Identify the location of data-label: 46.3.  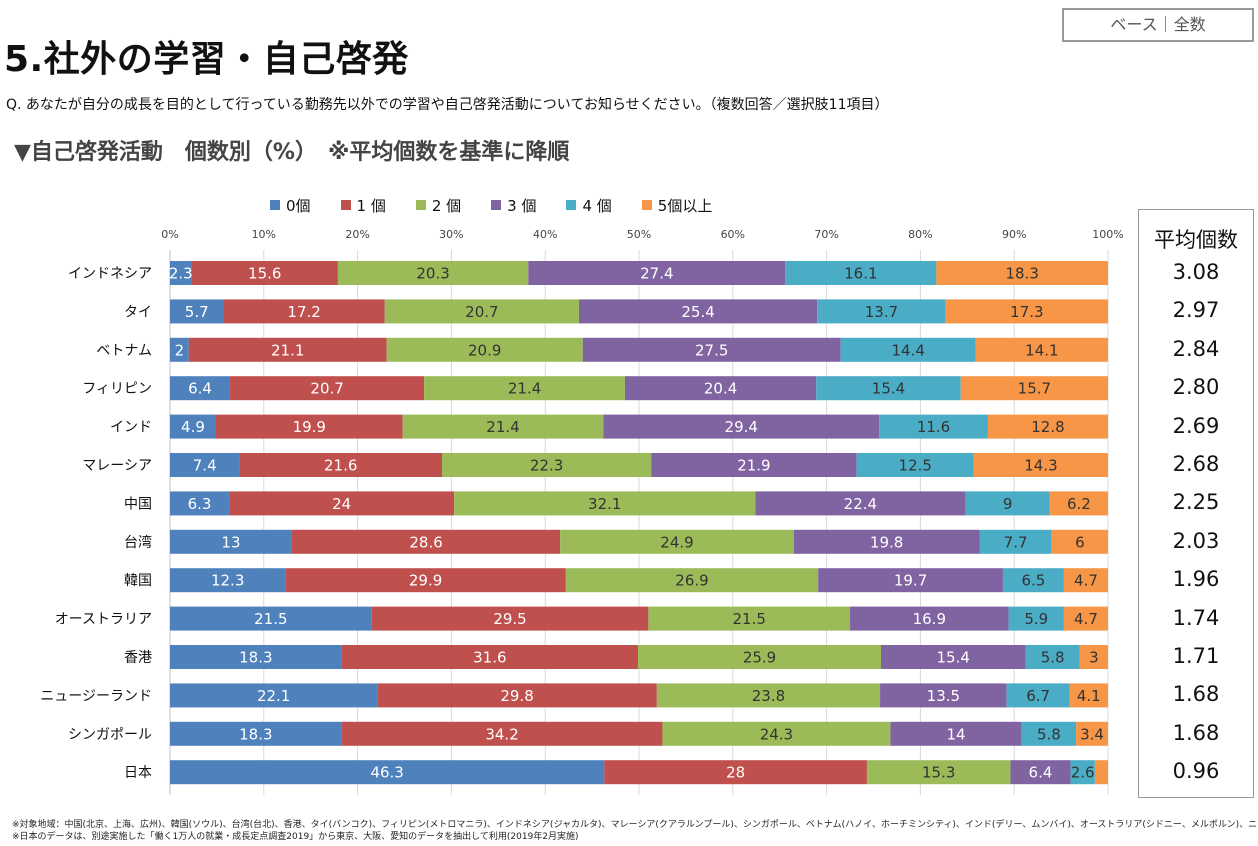
(386, 773).